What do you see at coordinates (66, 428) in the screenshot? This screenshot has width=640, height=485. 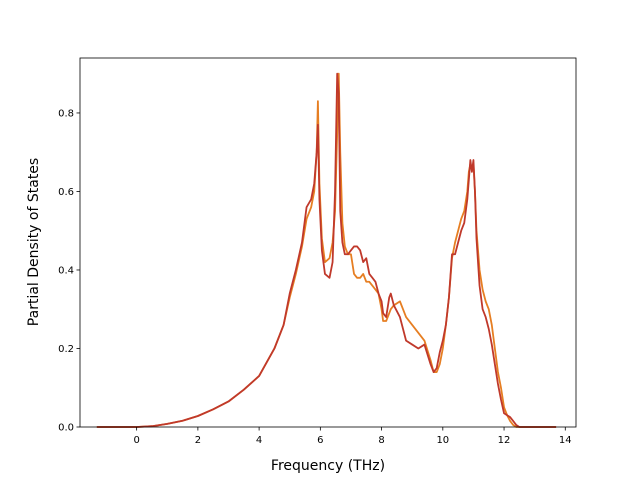 I see `y-tick-label: 0.0` at bounding box center [66, 428].